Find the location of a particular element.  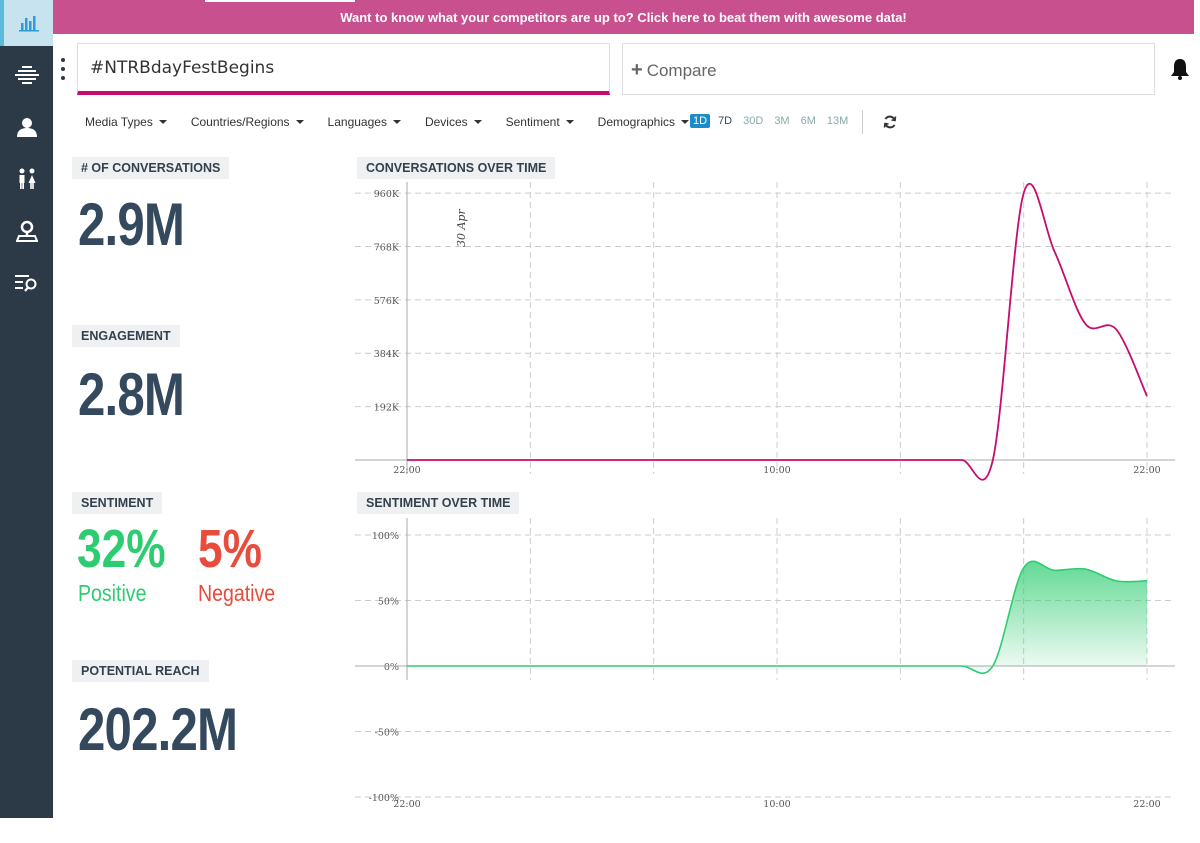

sentiment-area is located at coordinates (777, 617).